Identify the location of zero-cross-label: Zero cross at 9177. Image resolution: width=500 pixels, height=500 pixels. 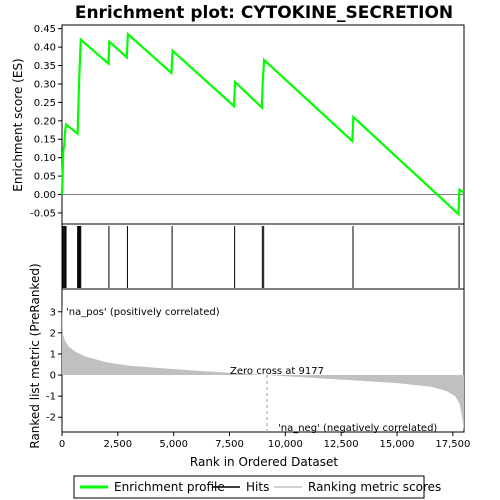
(277, 371).